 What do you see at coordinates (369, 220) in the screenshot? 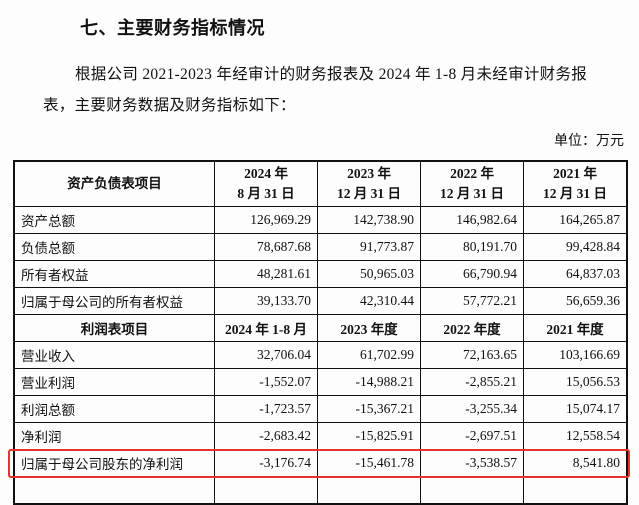
I see `cell-value: 142,738.90` at bounding box center [369, 220].